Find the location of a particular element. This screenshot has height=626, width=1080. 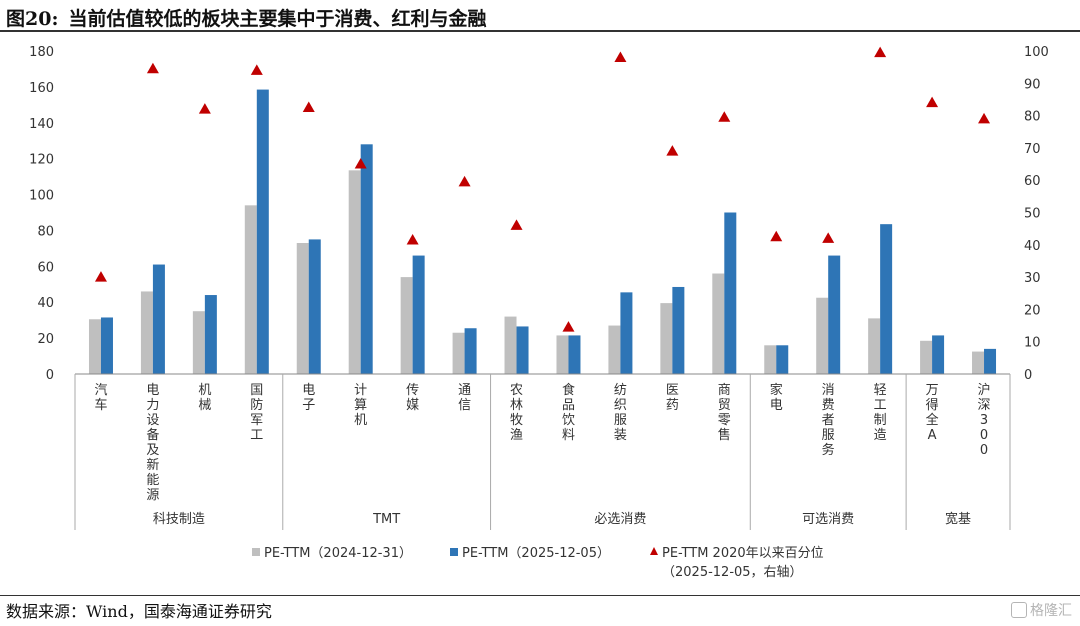

y-tick-label: 60 is located at coordinates (45, 267).